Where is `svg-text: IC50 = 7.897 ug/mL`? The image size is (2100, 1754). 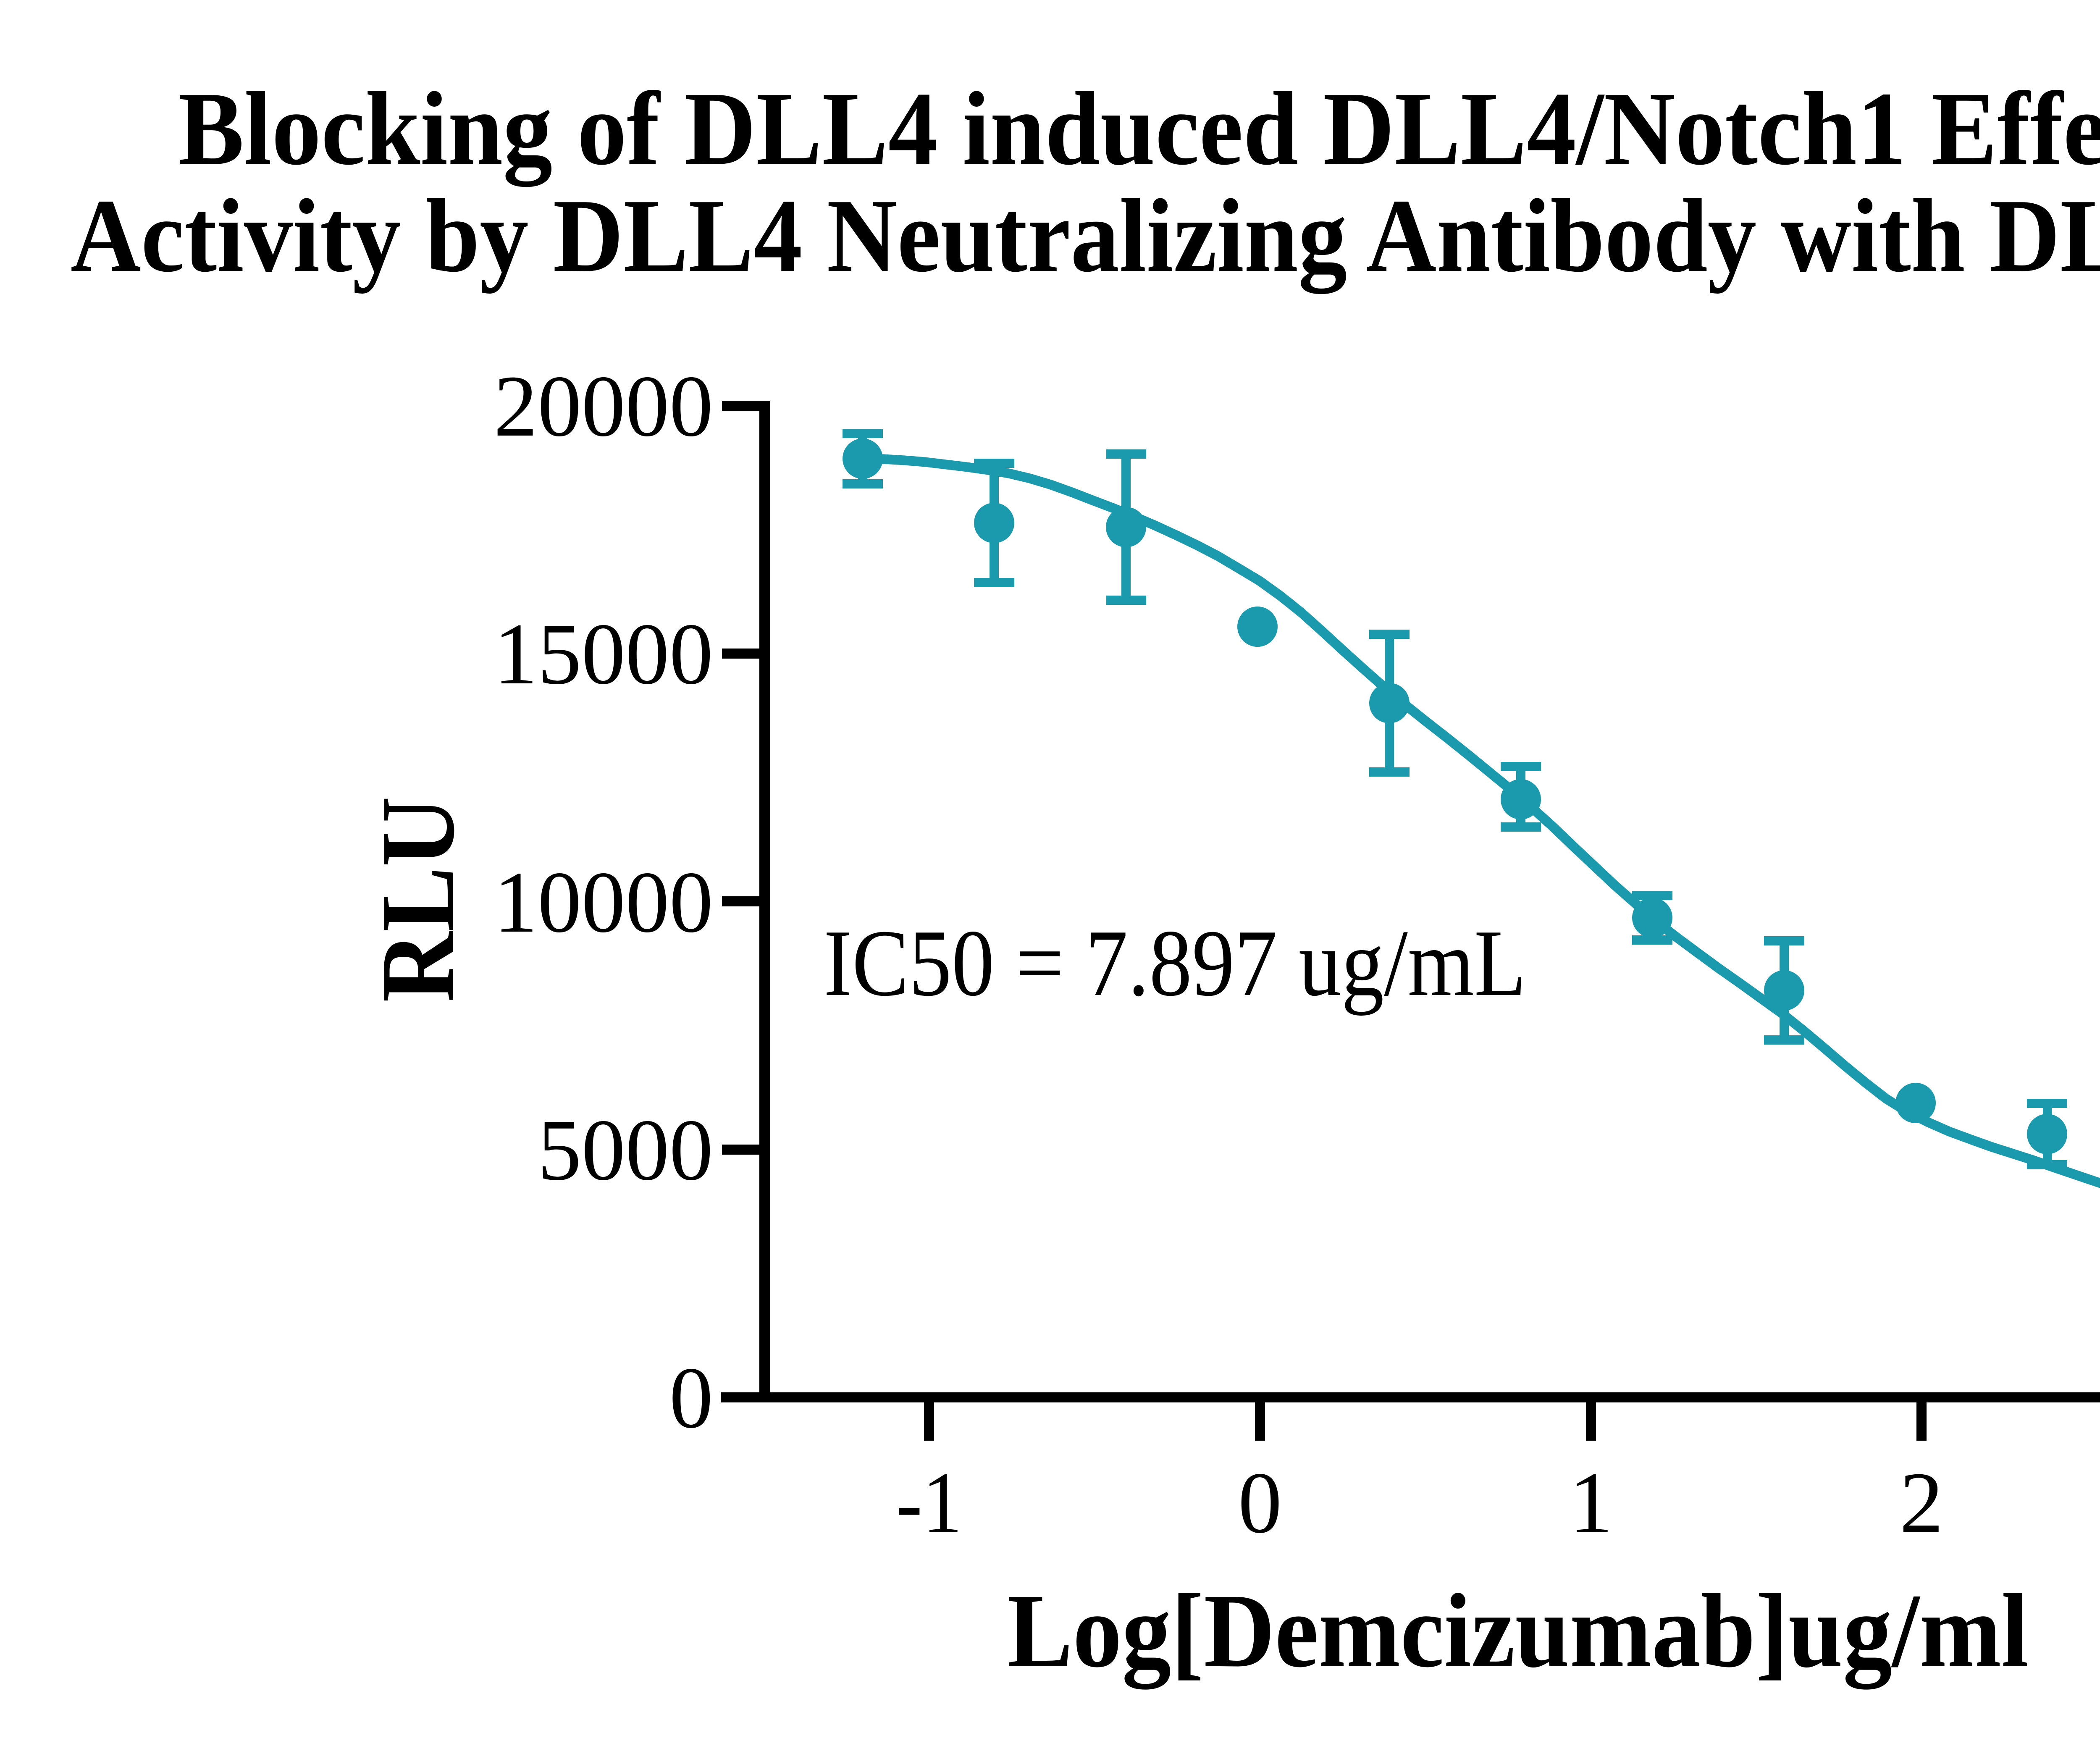 svg-text: IC50 = 7.897 ug/mL is located at coordinates (1175, 963).